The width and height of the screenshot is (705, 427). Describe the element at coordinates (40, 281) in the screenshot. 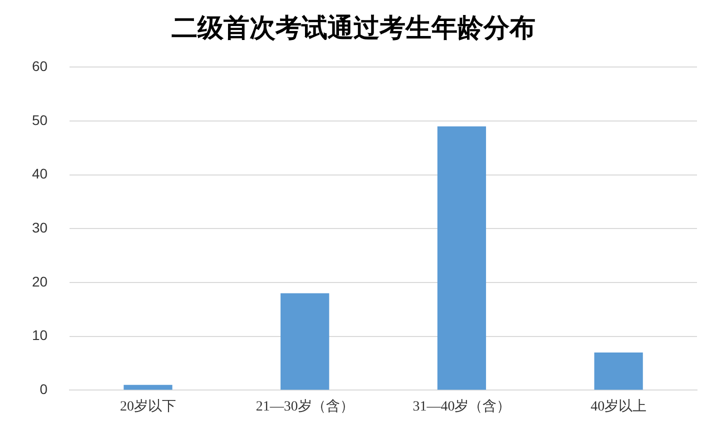

I see `y-tick-label: 20` at that location.